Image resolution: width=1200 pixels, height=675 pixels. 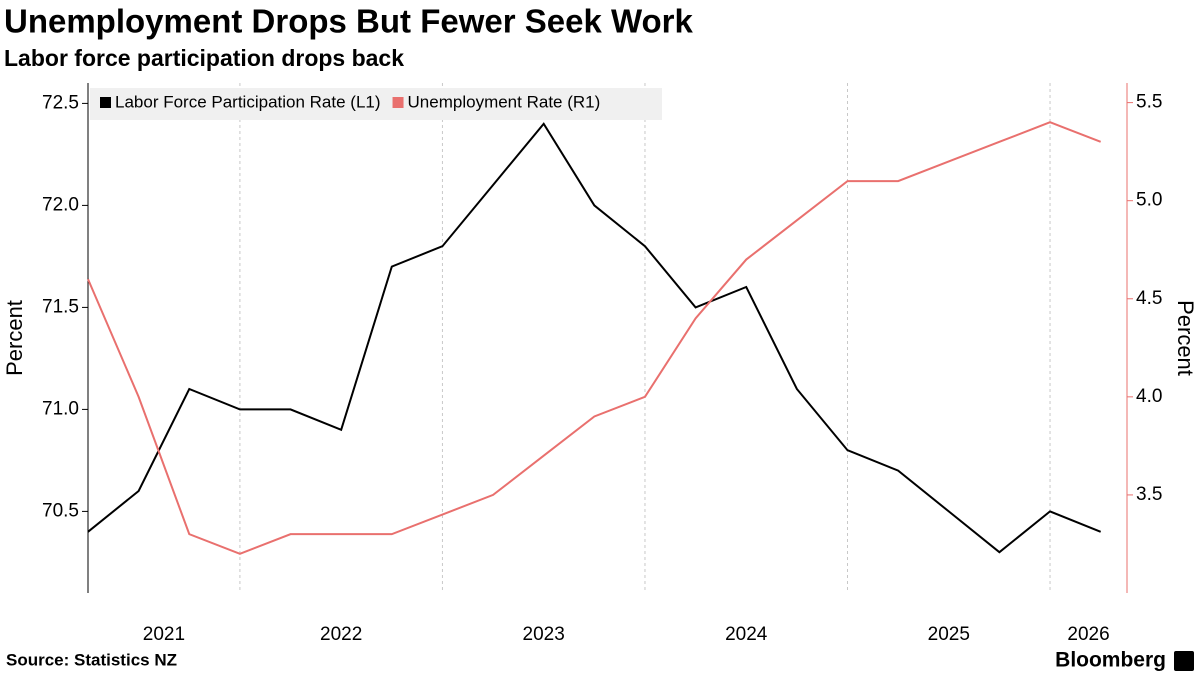 What do you see at coordinates (164, 634) in the screenshot?
I see `x-tick-label: 2021` at bounding box center [164, 634].